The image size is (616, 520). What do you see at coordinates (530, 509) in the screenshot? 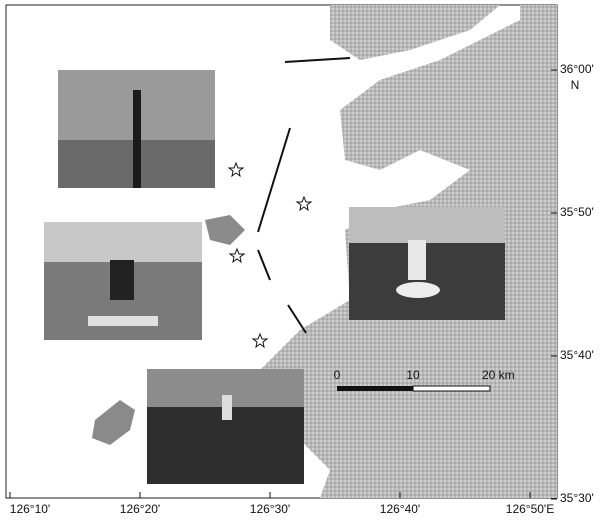
I see `lon-label: 126°50'E` at bounding box center [530, 509].